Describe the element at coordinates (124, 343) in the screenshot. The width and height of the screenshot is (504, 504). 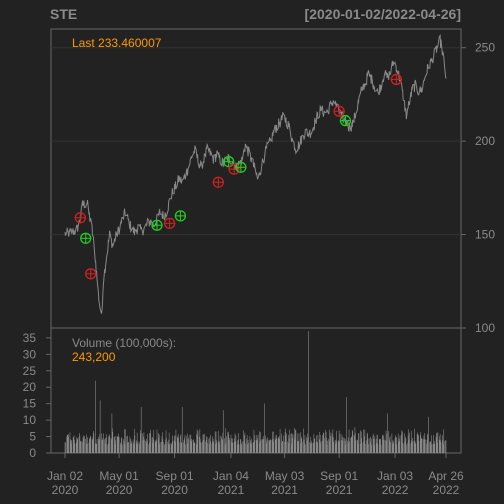
I see `volume-legend-label: Volume (100,000s):` at that location.